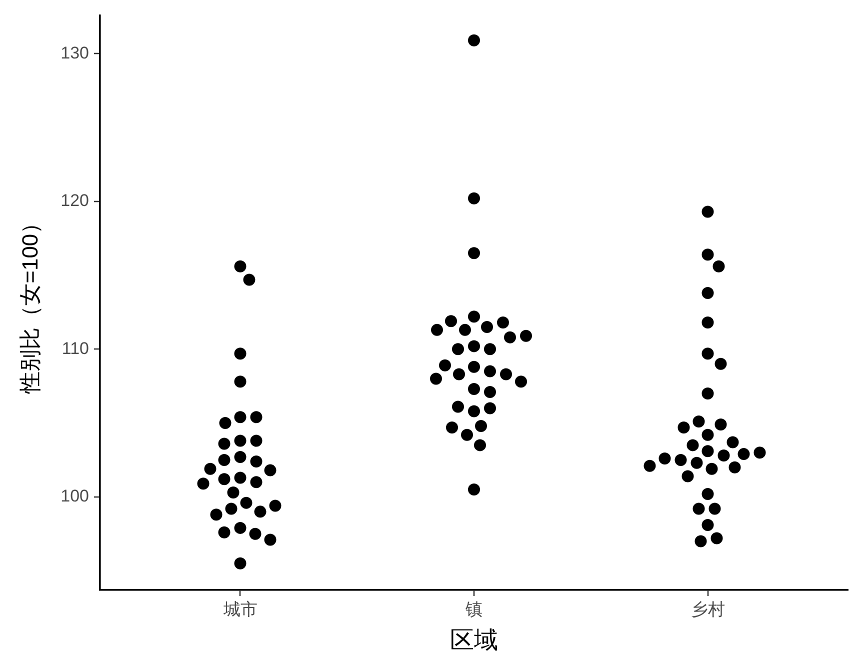  I want to click on x-tick-label: 城市, so click(240, 609).